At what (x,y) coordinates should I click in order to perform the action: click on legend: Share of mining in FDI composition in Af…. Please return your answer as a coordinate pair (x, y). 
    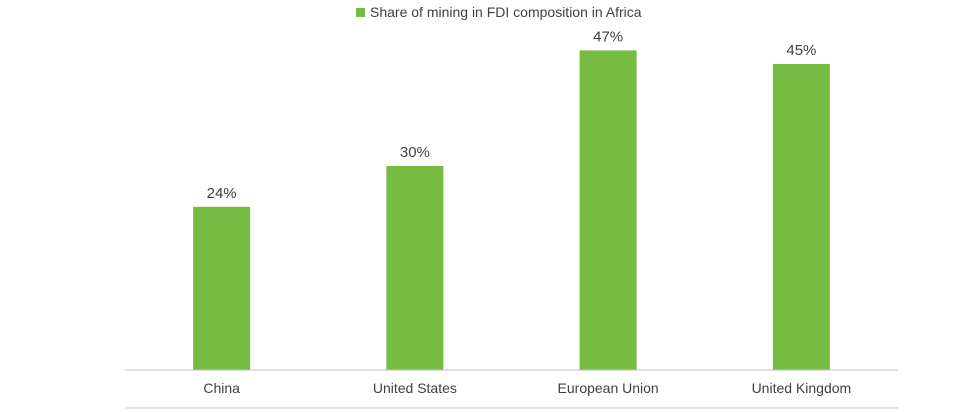
    Looking at the image, I should click on (499, 12).